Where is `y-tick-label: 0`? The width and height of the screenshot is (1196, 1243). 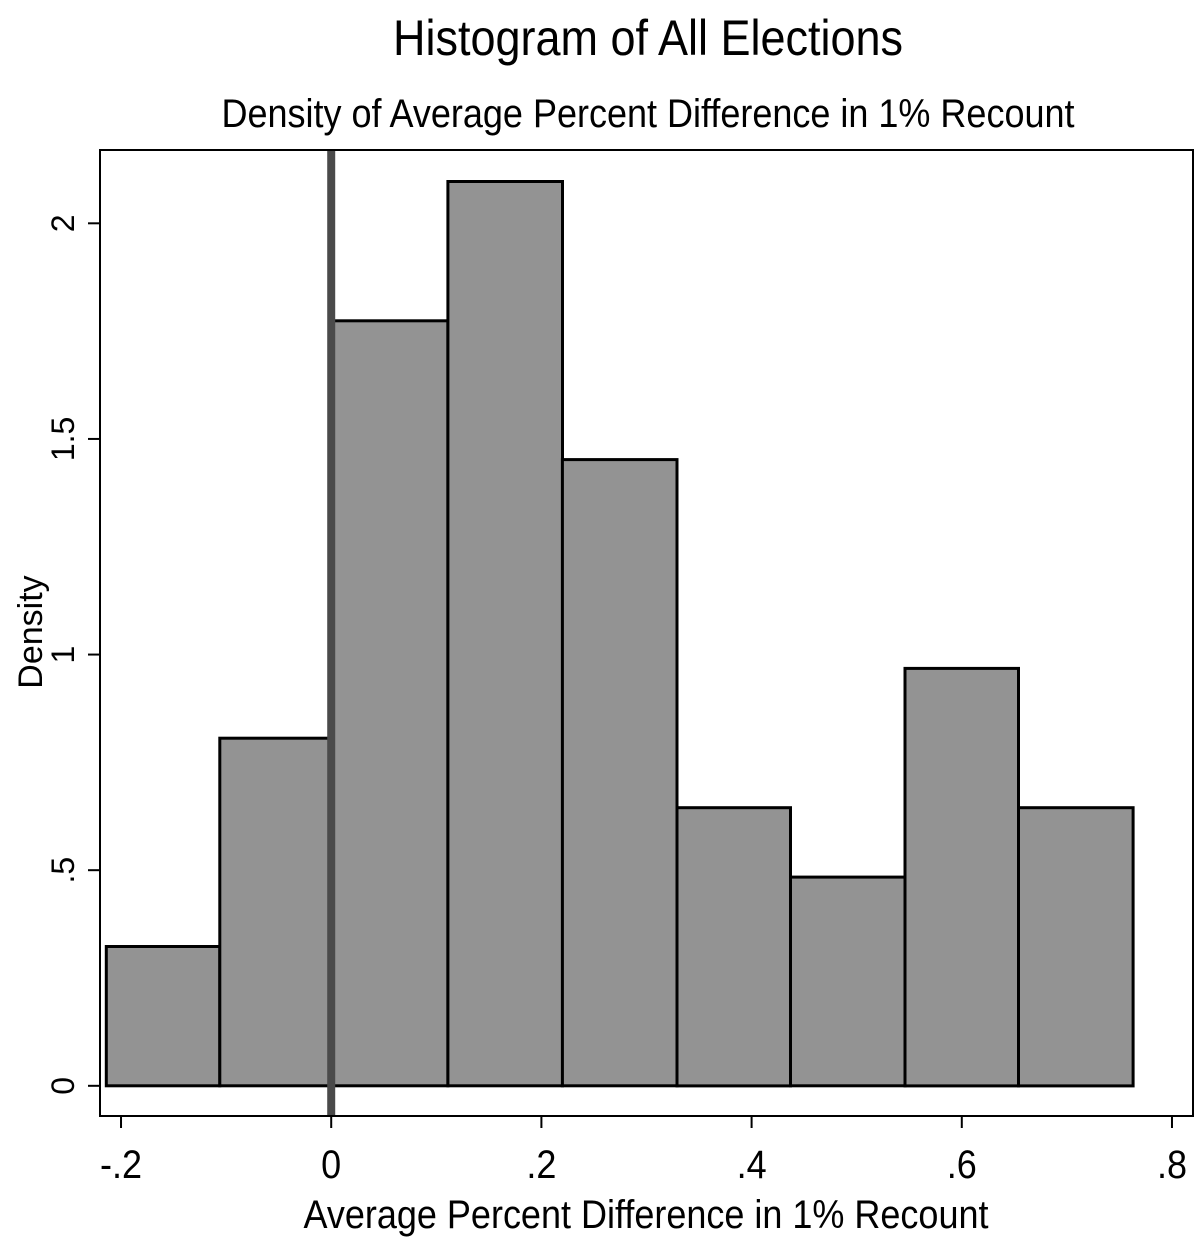
y-tick-label: 0 is located at coordinates (63, 1086).